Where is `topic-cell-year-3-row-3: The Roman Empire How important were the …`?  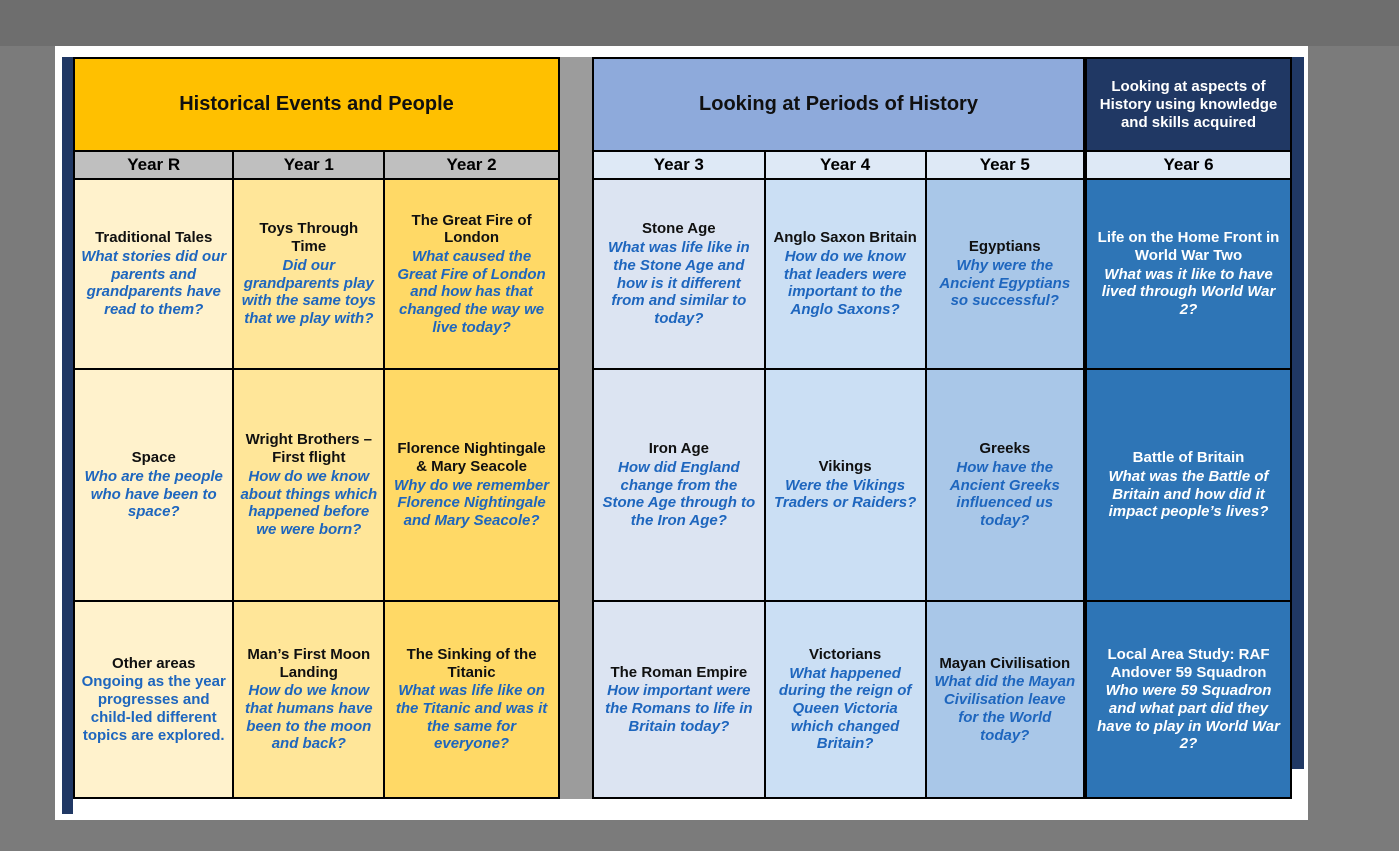
topic-cell-year-3-row-3: The Roman Empire How important were the … is located at coordinates (679, 698).